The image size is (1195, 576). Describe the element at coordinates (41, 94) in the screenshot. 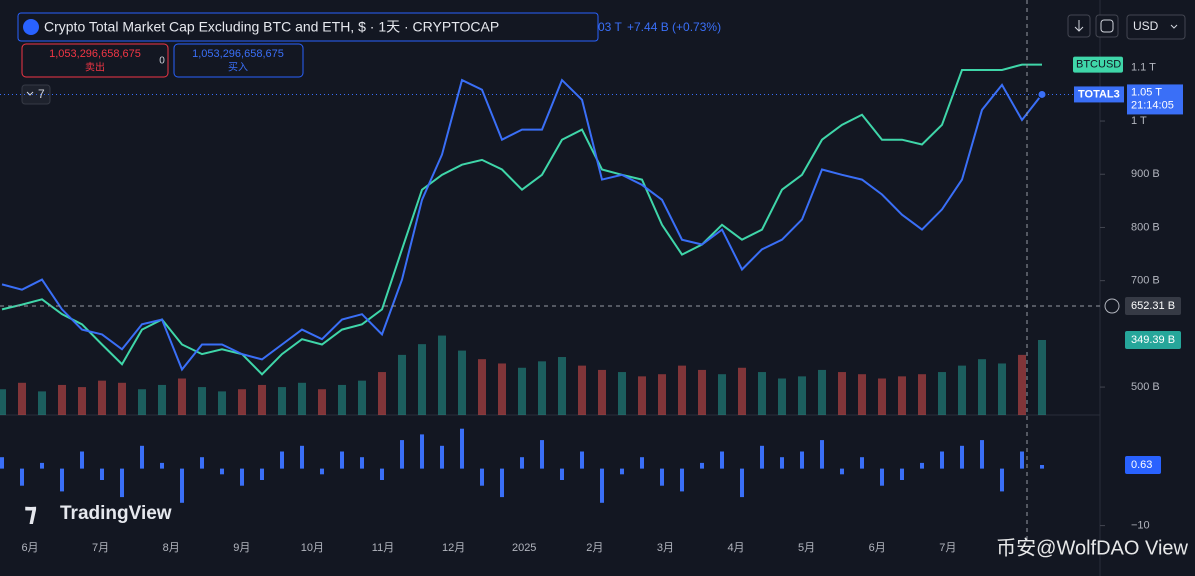

I see `indicator-count: 7` at that location.